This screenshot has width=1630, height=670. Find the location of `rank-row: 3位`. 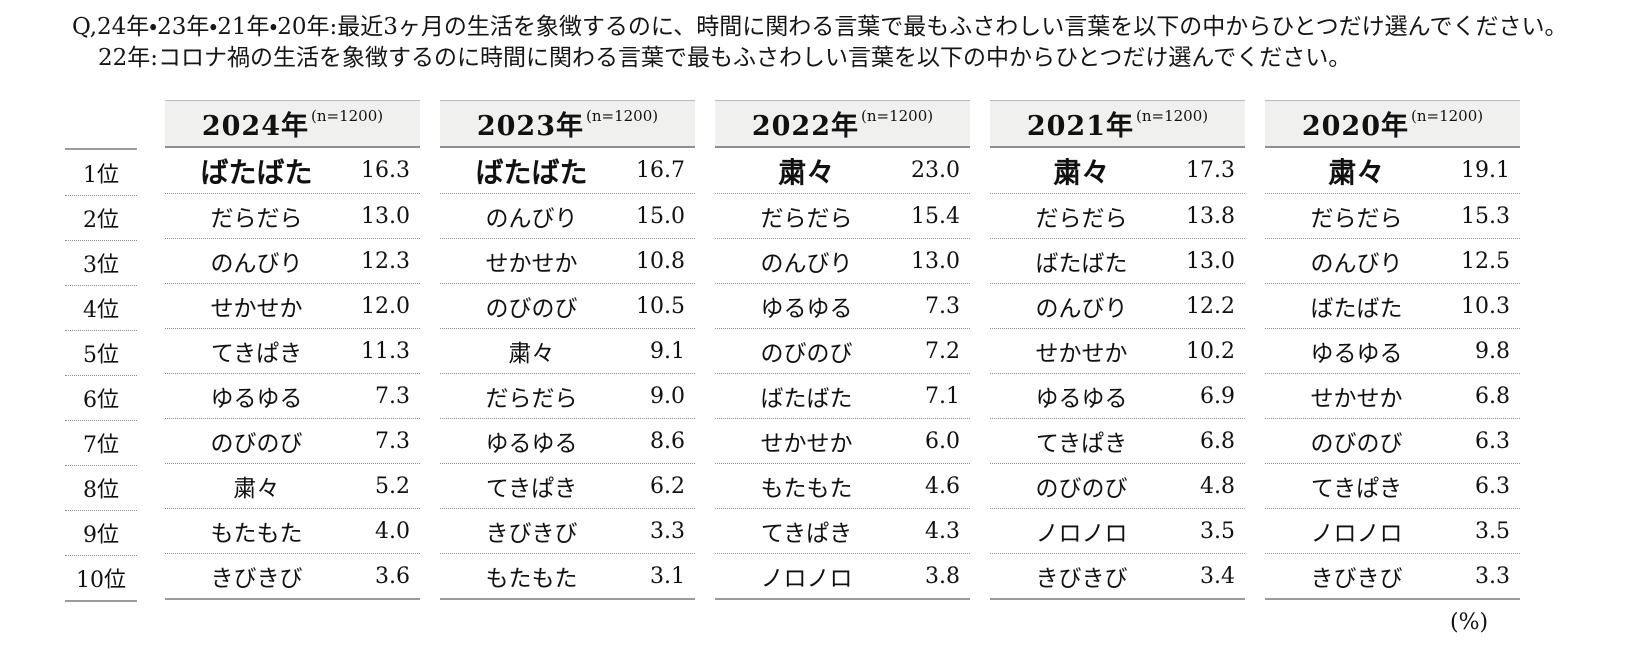

rank-row: 3位 is located at coordinates (101, 262).